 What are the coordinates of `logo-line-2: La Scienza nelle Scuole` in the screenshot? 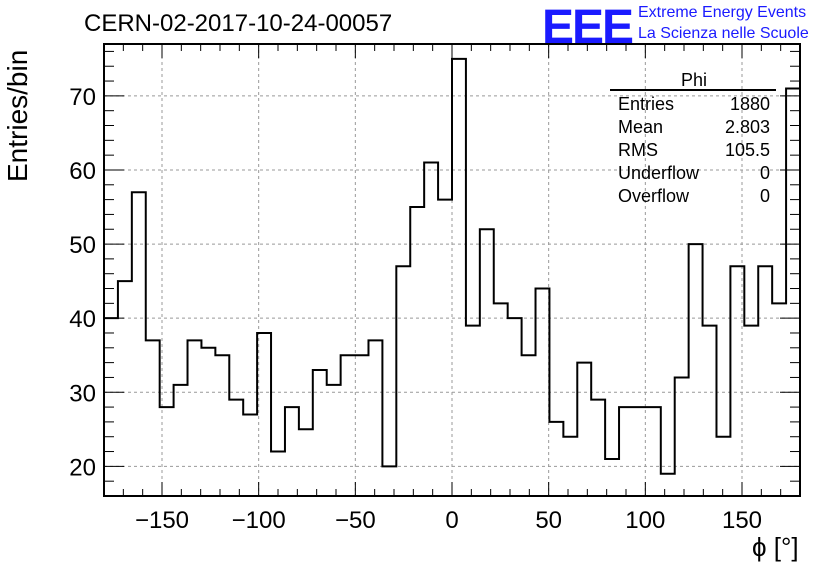 It's located at (723, 33).